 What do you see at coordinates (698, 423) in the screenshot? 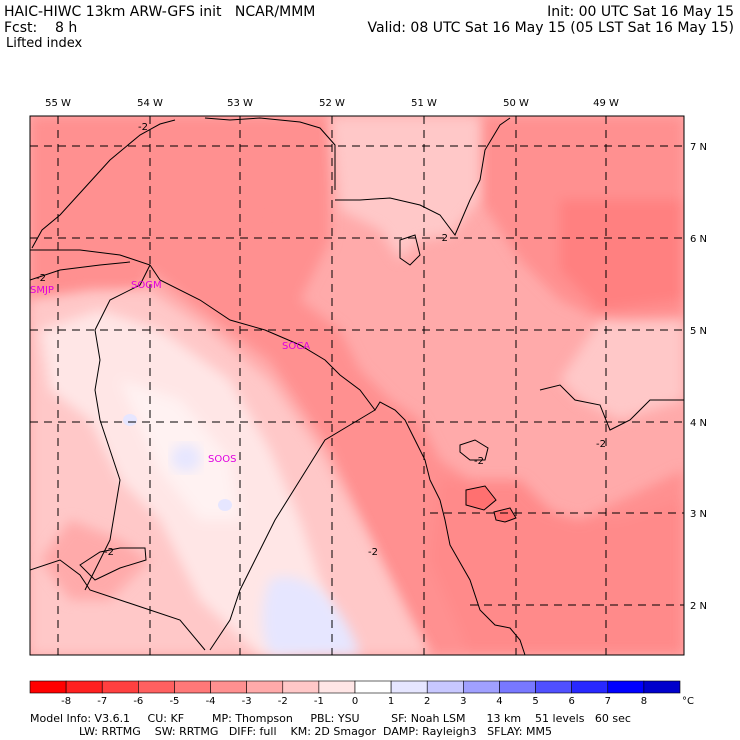
I see `lat-label: 4 N` at bounding box center [698, 423].